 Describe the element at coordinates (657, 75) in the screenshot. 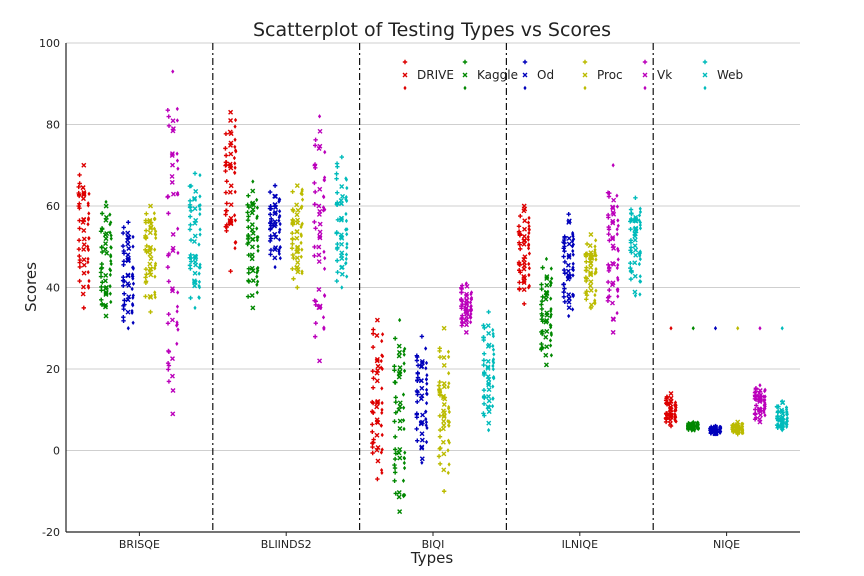

I see `legend-item: Vk` at that location.